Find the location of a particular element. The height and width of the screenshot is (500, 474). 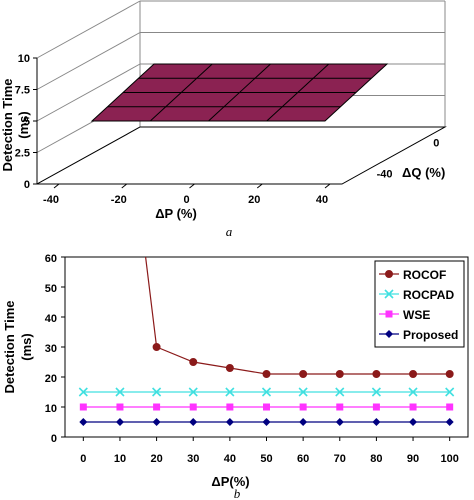

z-axis-title-line1: Detection Time is located at coordinates (7, 125).